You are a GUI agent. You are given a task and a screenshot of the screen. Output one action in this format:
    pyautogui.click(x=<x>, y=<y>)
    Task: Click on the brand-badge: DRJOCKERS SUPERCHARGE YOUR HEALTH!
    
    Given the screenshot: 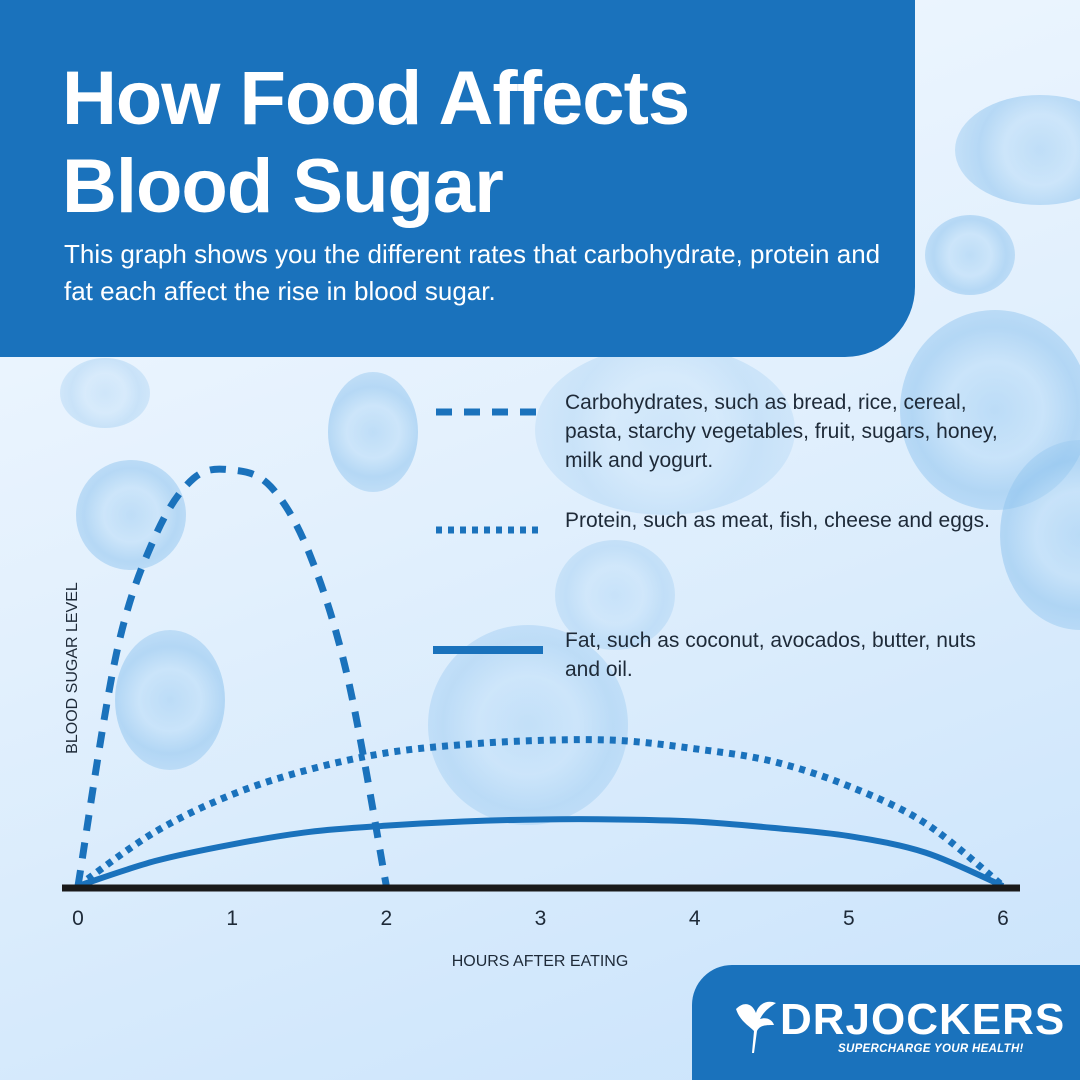 What is the action you would take?
    pyautogui.click(x=886, y=1022)
    